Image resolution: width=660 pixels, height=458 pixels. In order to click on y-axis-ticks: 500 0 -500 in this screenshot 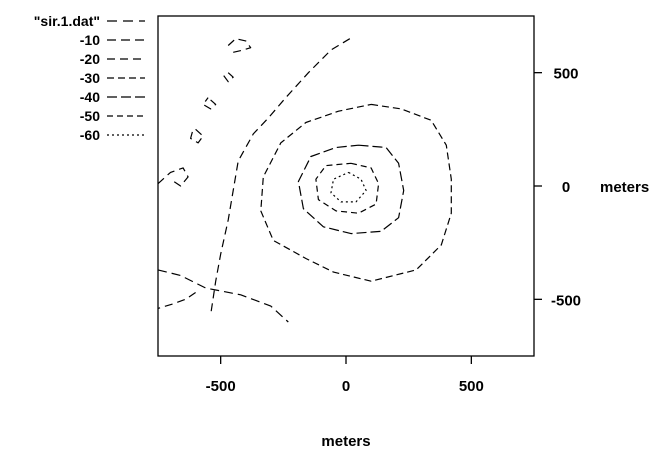, I will do `click(557, 187)`.